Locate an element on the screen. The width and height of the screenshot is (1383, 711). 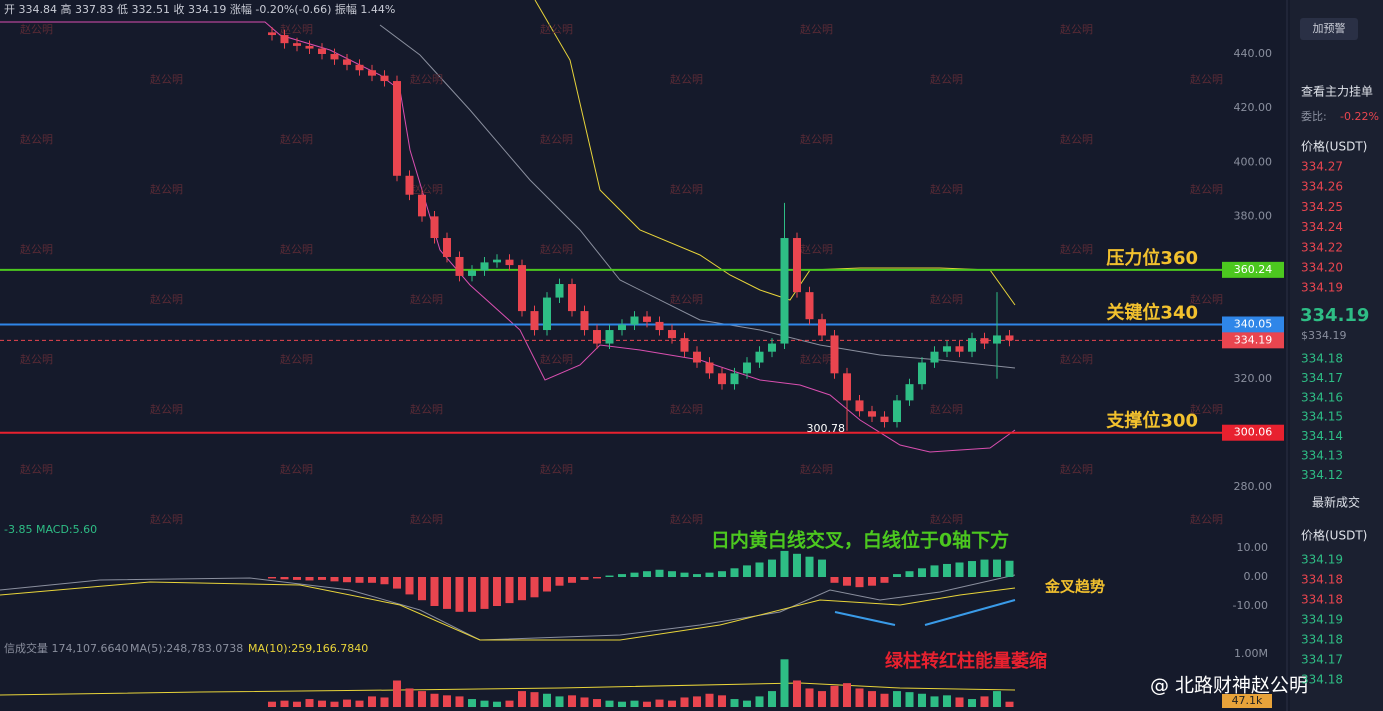
vol-ma is located at coordinates (508, 689).